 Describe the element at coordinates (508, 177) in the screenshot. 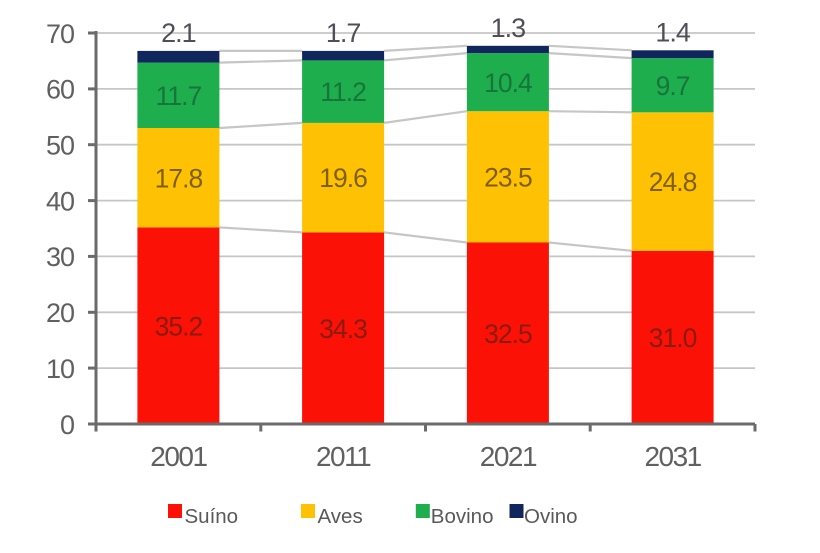

I see `svg-text: 23.5` at that location.